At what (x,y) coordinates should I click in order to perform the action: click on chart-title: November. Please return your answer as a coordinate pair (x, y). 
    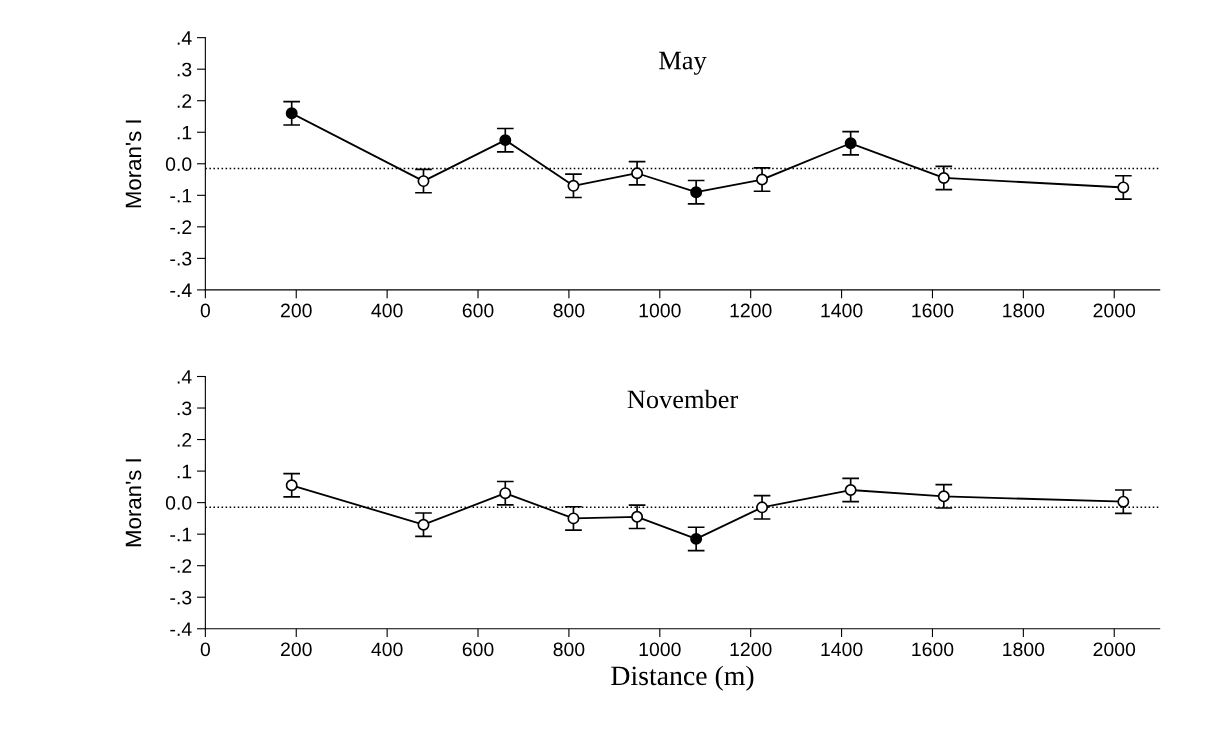
    Looking at the image, I should click on (682, 399).